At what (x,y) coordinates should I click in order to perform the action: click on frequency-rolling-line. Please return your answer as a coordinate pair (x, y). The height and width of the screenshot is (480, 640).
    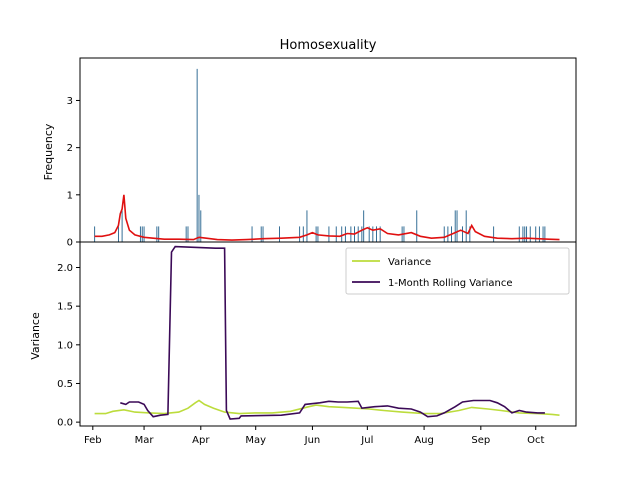
    Looking at the image, I should click on (327, 217).